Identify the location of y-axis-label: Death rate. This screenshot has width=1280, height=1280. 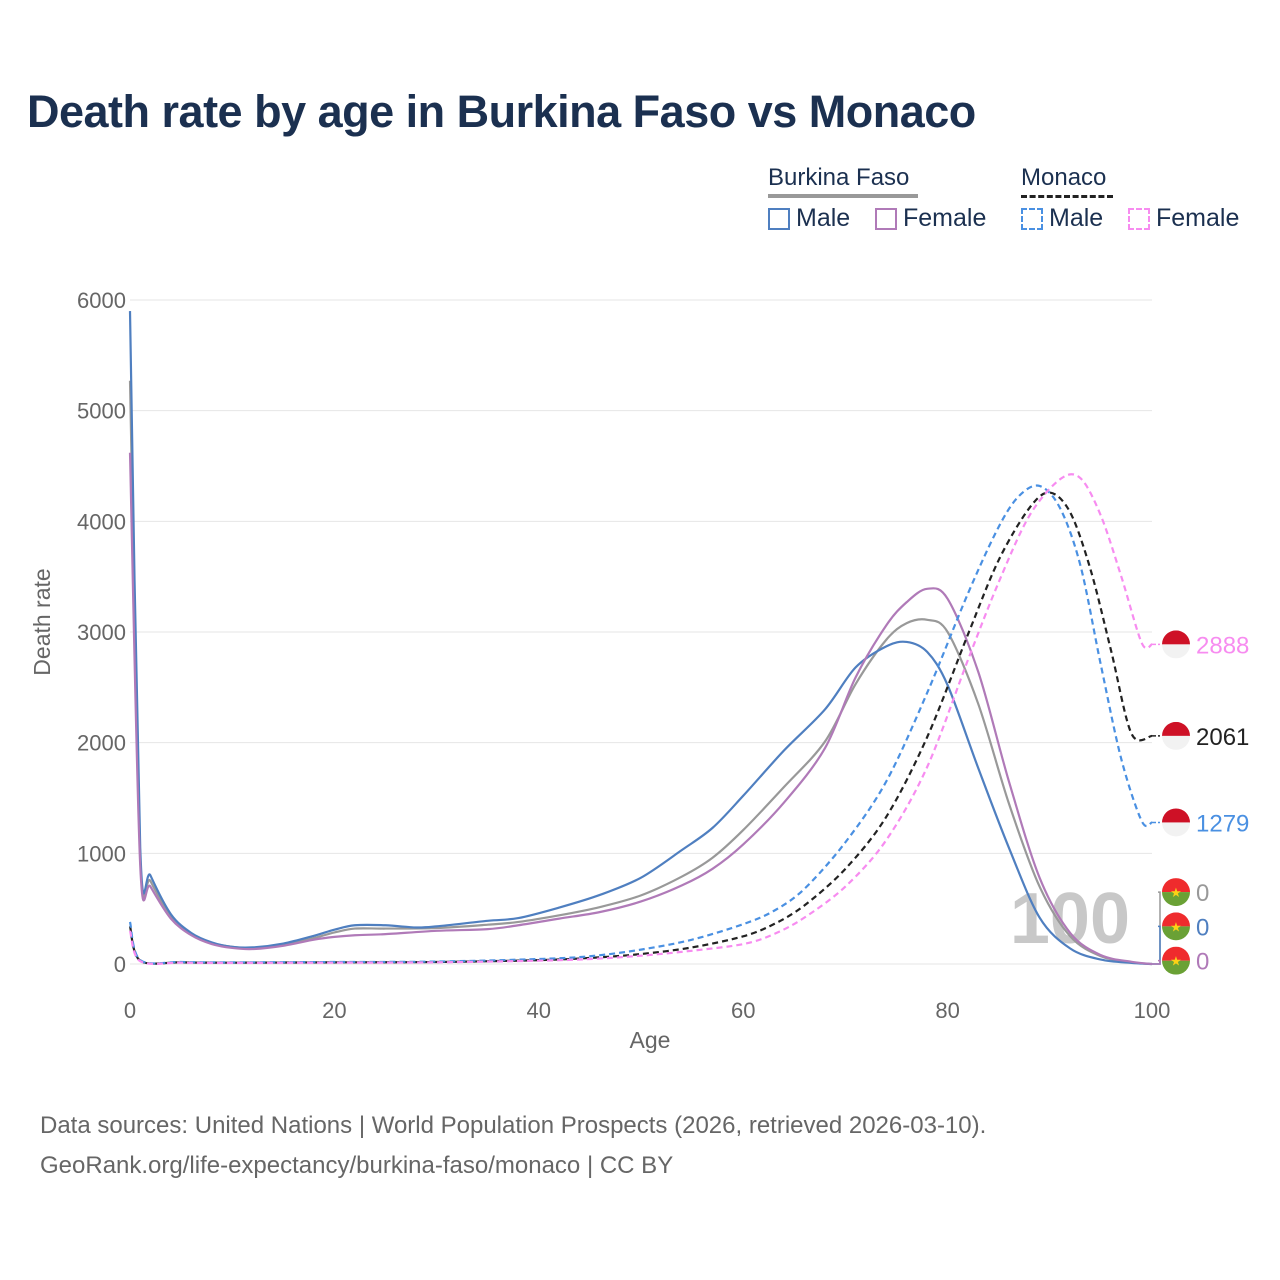
(42, 621).